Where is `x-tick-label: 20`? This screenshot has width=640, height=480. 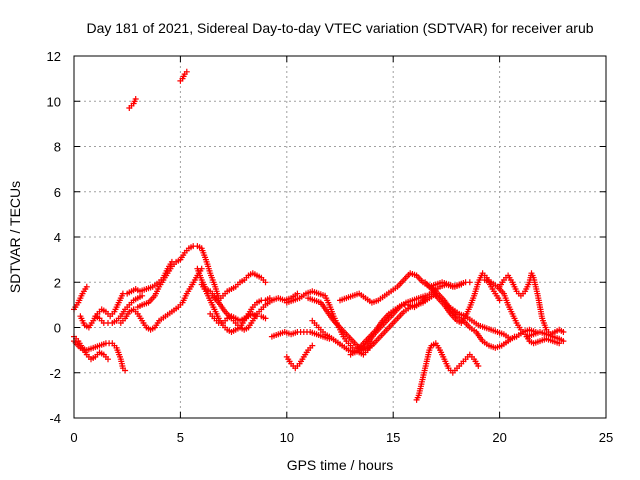 x-tick-label: 20 is located at coordinates (499, 437).